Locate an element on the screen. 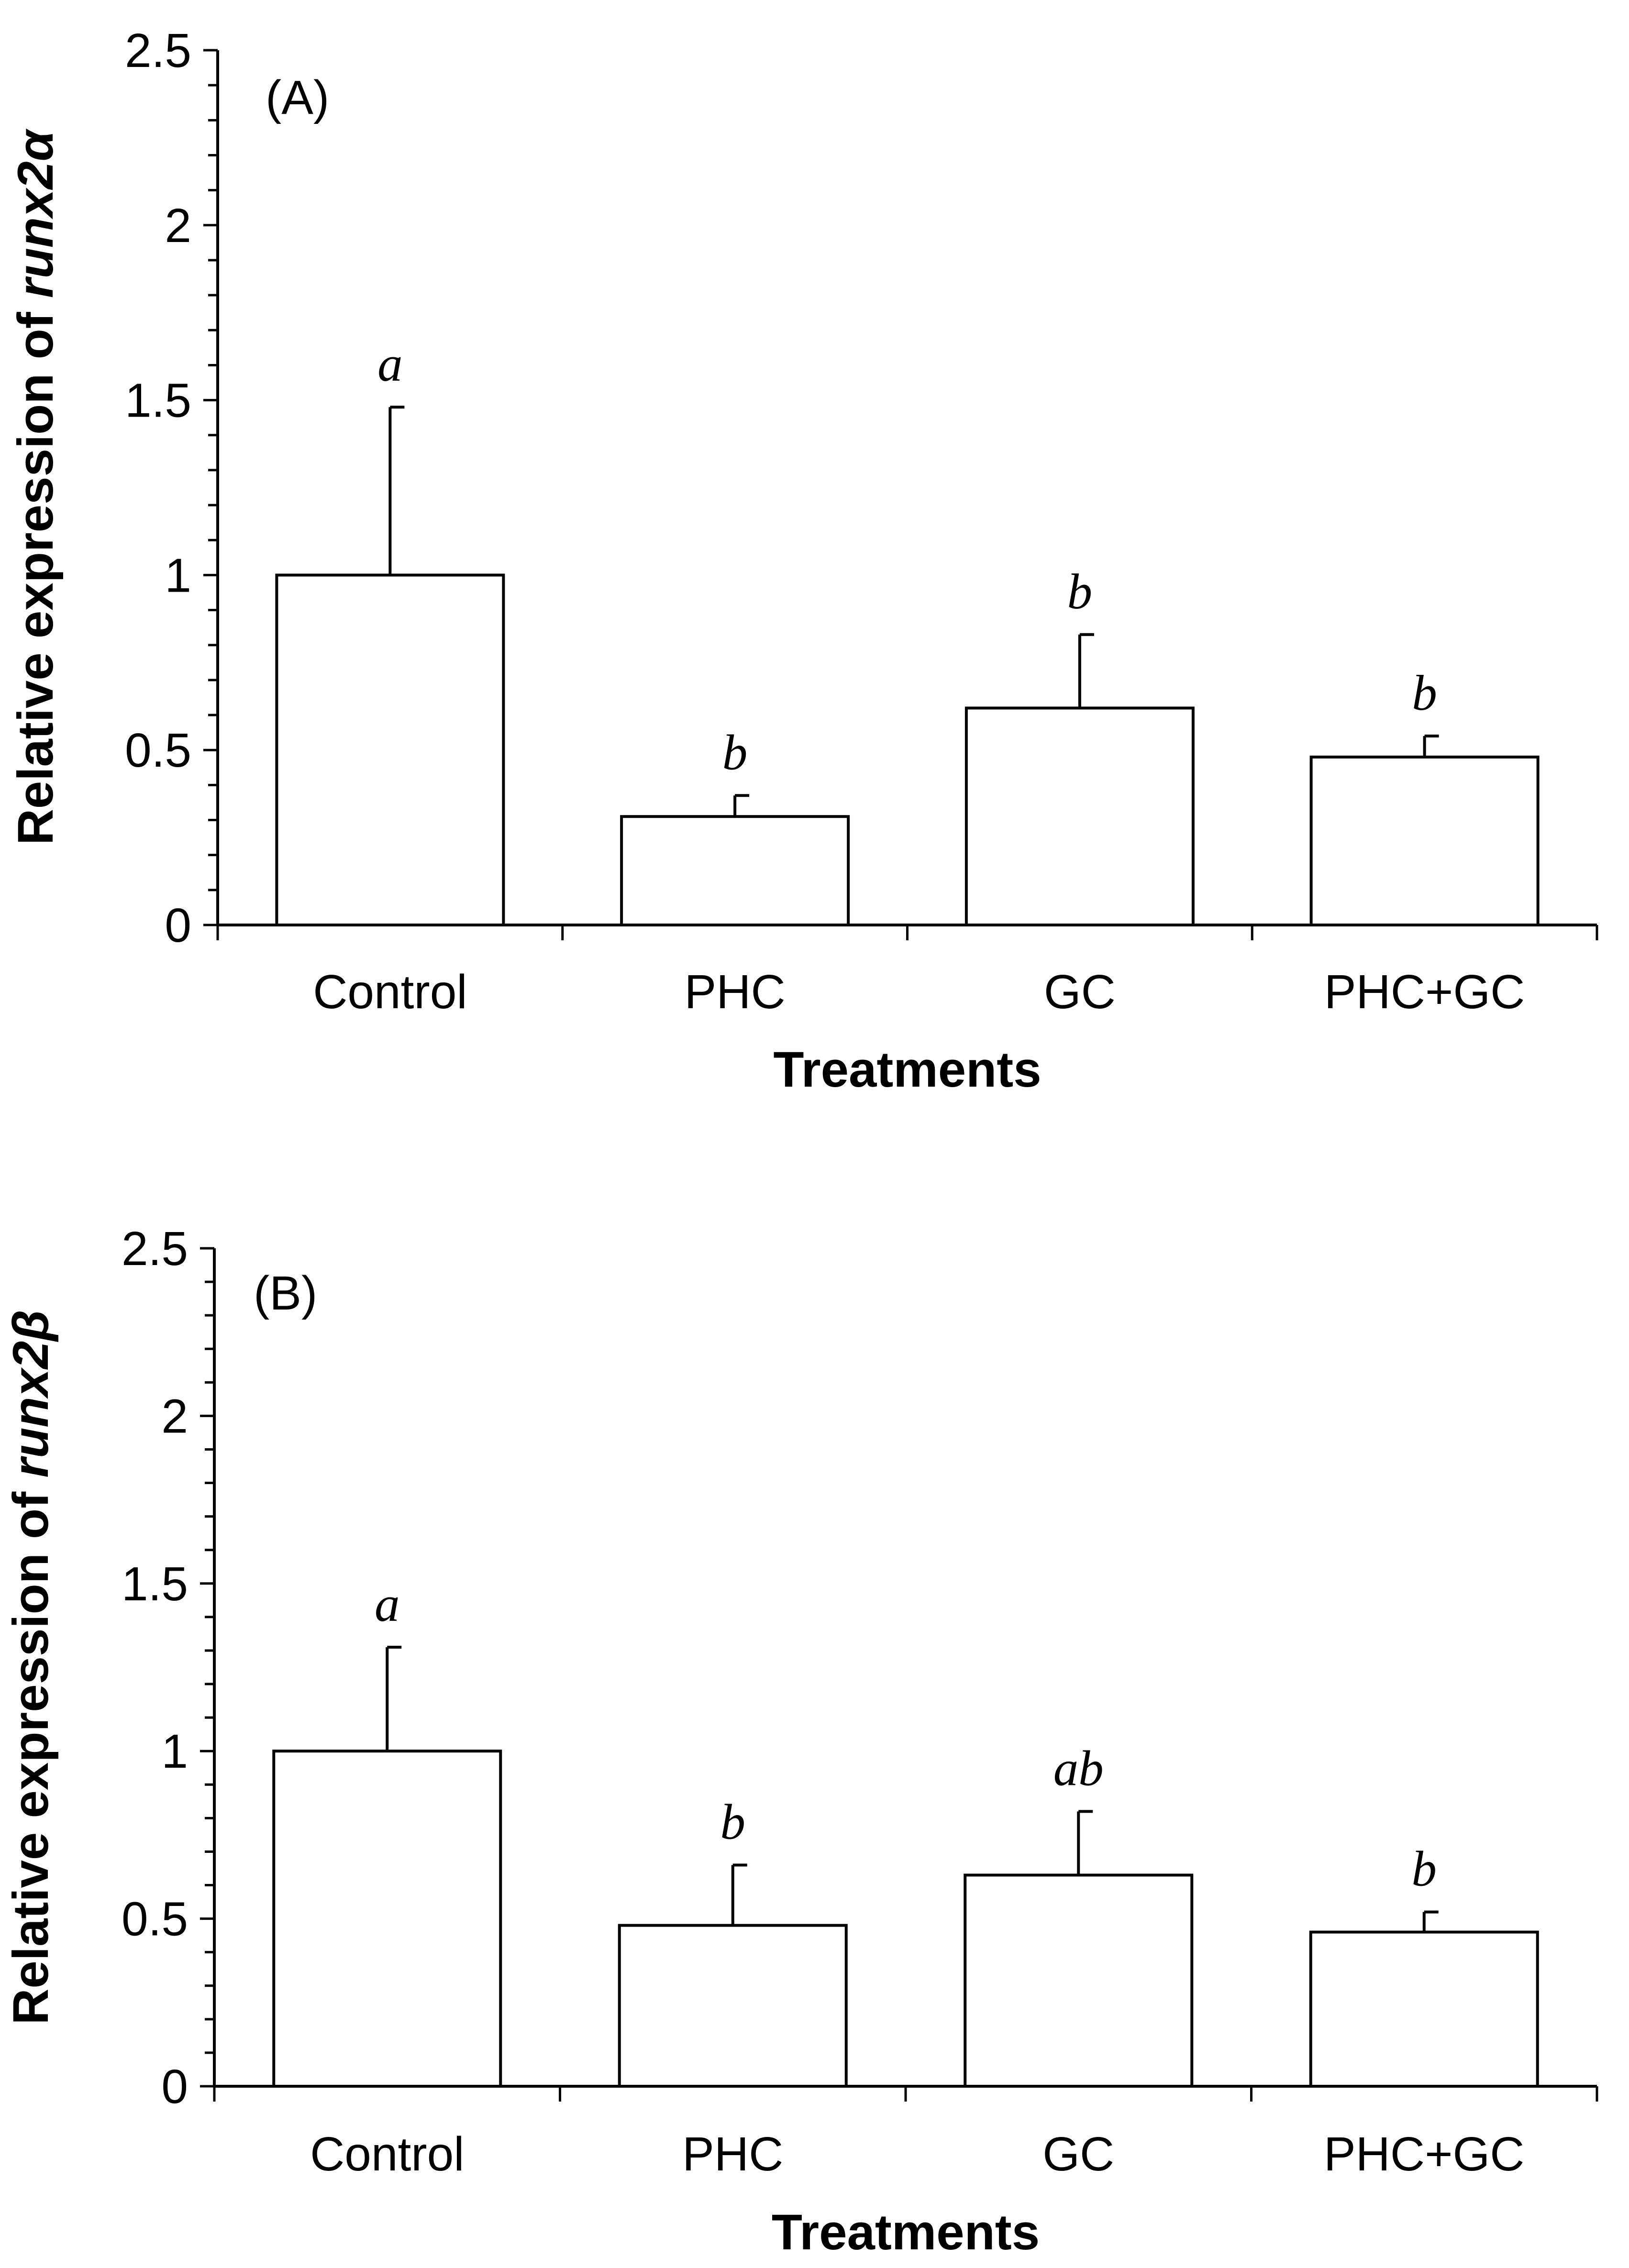 This screenshot has width=1629, height=2268. panel-label: (B) is located at coordinates (285, 1293).